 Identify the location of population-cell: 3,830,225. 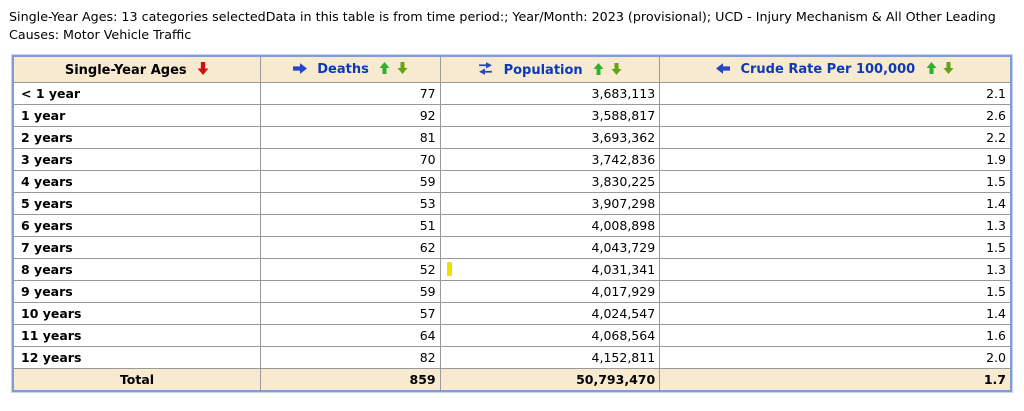
(549, 181).